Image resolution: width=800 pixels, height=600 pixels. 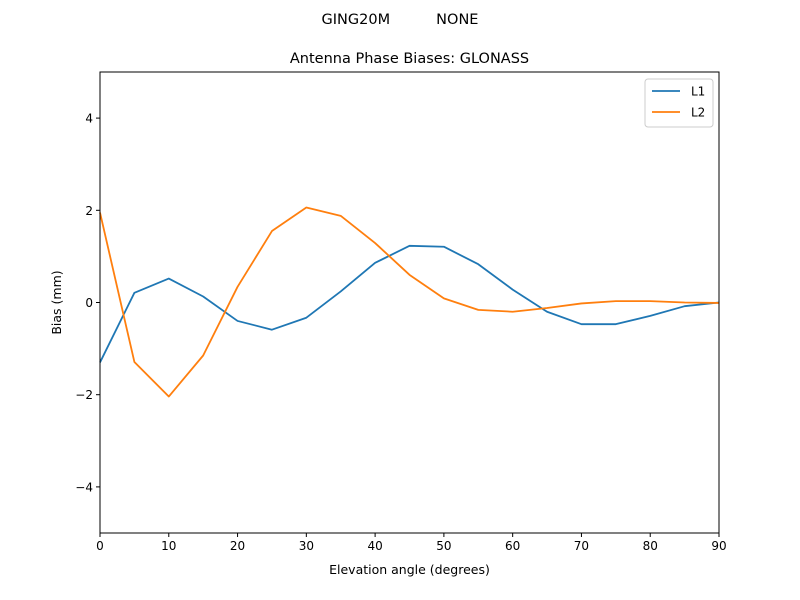 I want to click on chart-title: Antenna Phase Biases: GLONASS, so click(x=409, y=59).